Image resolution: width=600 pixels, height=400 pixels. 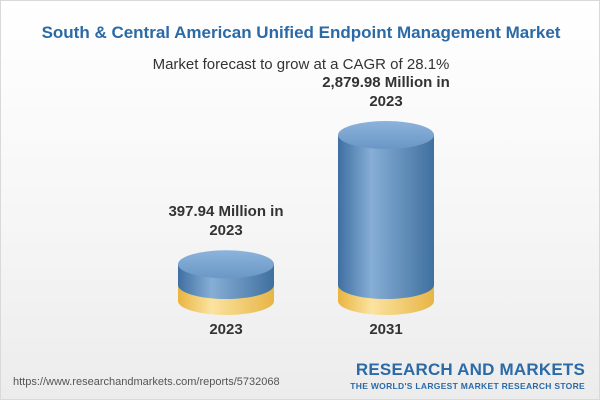 I want to click on value-label-2023: 397.94 Million in 2023, so click(x=226, y=221).